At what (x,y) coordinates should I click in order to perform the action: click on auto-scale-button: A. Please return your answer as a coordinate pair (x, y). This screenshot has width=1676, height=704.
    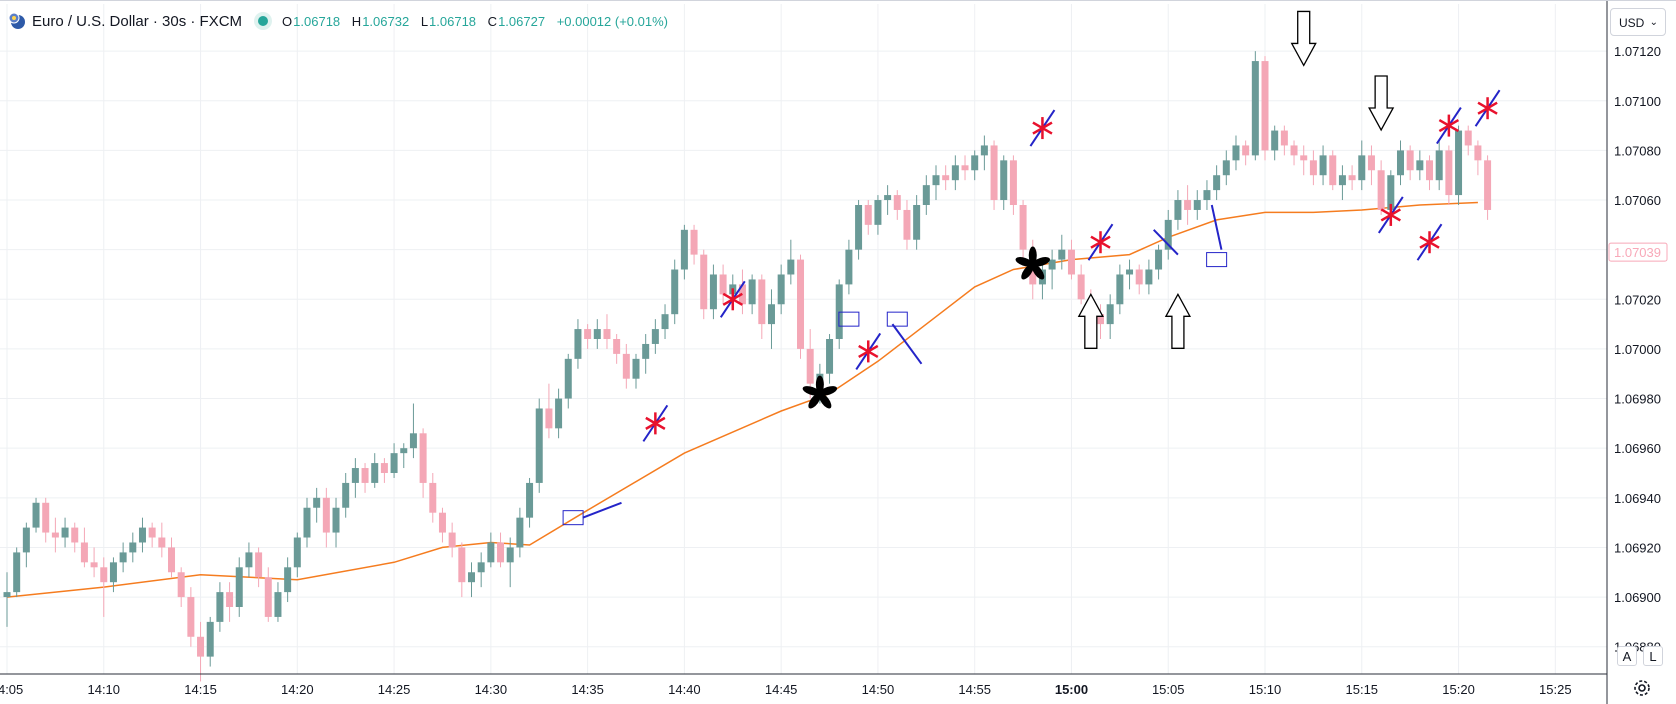
    Looking at the image, I should click on (1627, 656).